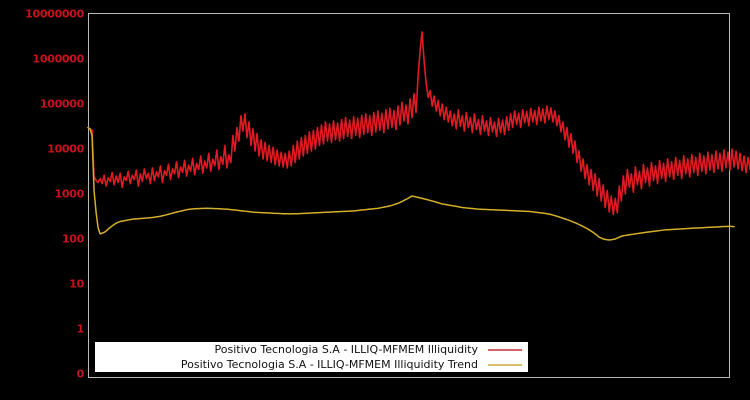 The height and width of the screenshot is (400, 750). What do you see at coordinates (42, 200) in the screenshot?
I see `y-axis-tick-labels: 10000000 1000000 100000 10000 1000 100 10 1 0` at bounding box center [42, 200].